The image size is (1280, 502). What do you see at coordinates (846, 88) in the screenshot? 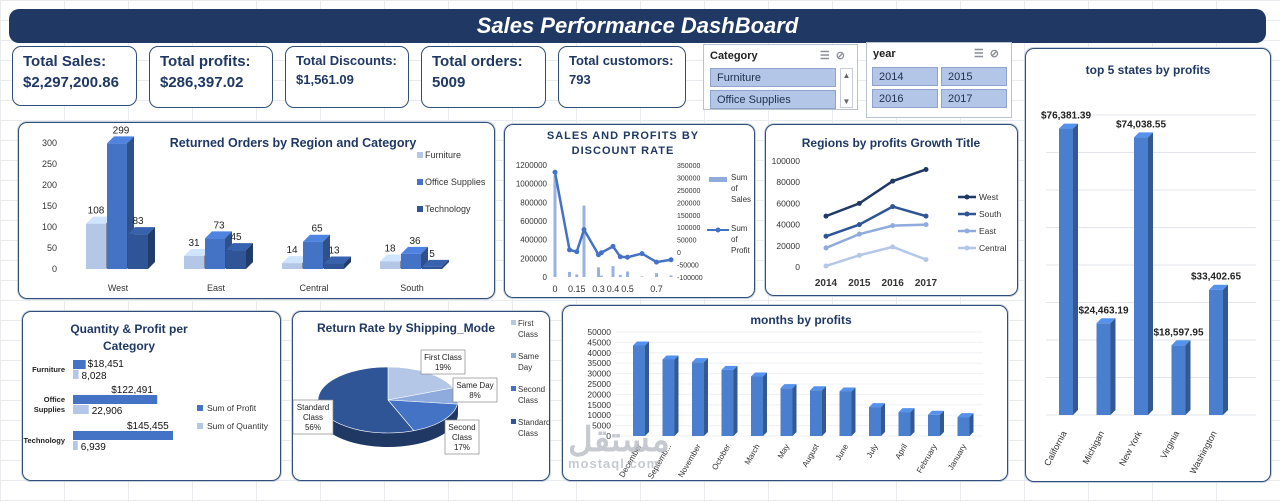
I see `slicer-scrollbar: ▲ ▼` at bounding box center [846, 88].